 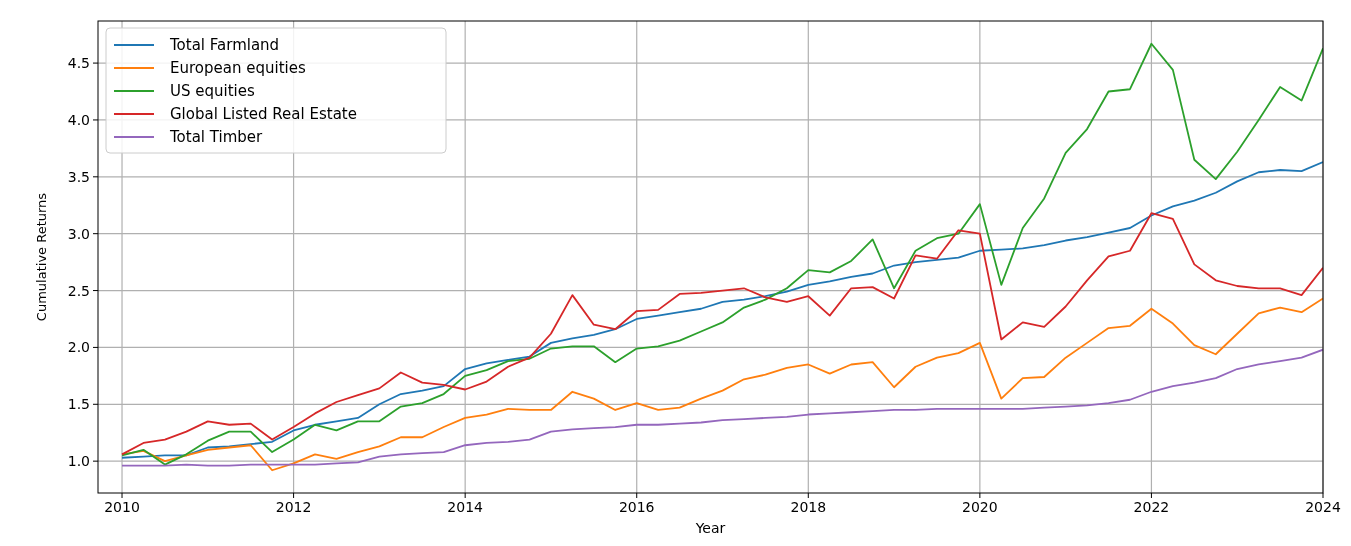 I want to click on x-tick-label: 2020, so click(x=980, y=507).